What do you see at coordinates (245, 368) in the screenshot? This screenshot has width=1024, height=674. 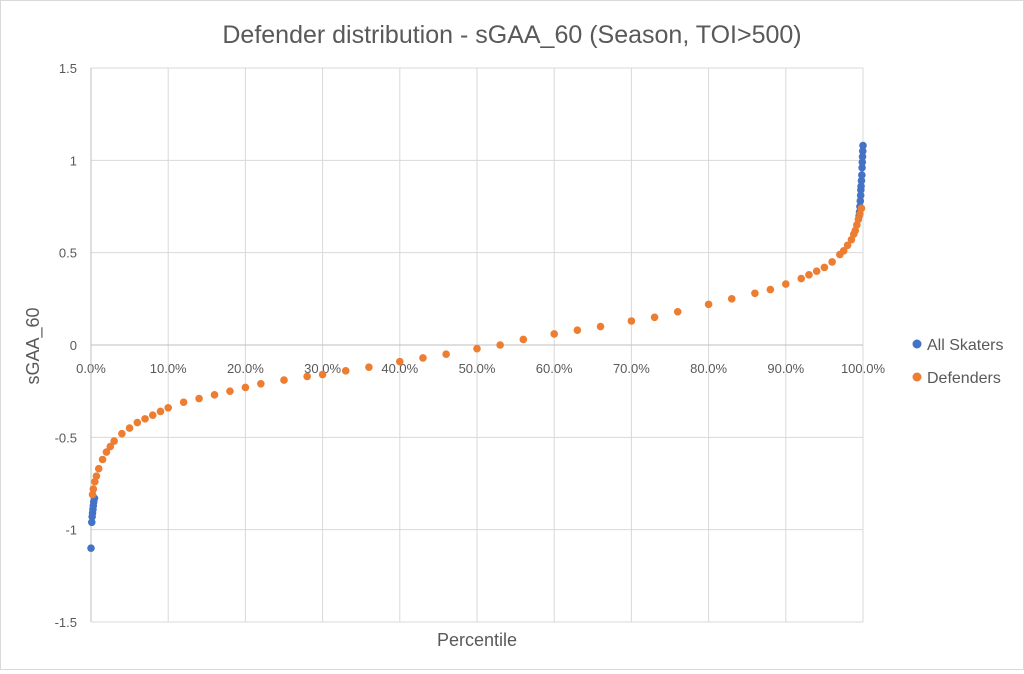 I see `x-tick-label: 20.0%` at bounding box center [245, 368].